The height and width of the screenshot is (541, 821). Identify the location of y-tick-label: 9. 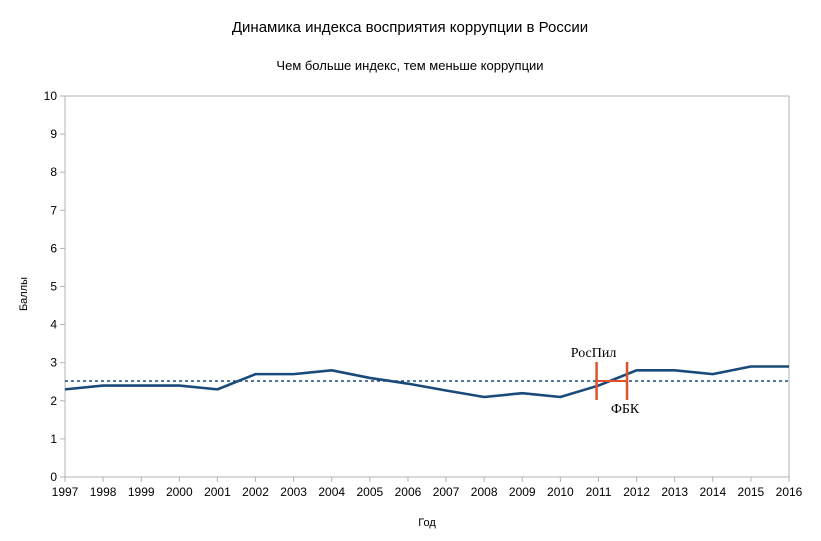
(53, 134).